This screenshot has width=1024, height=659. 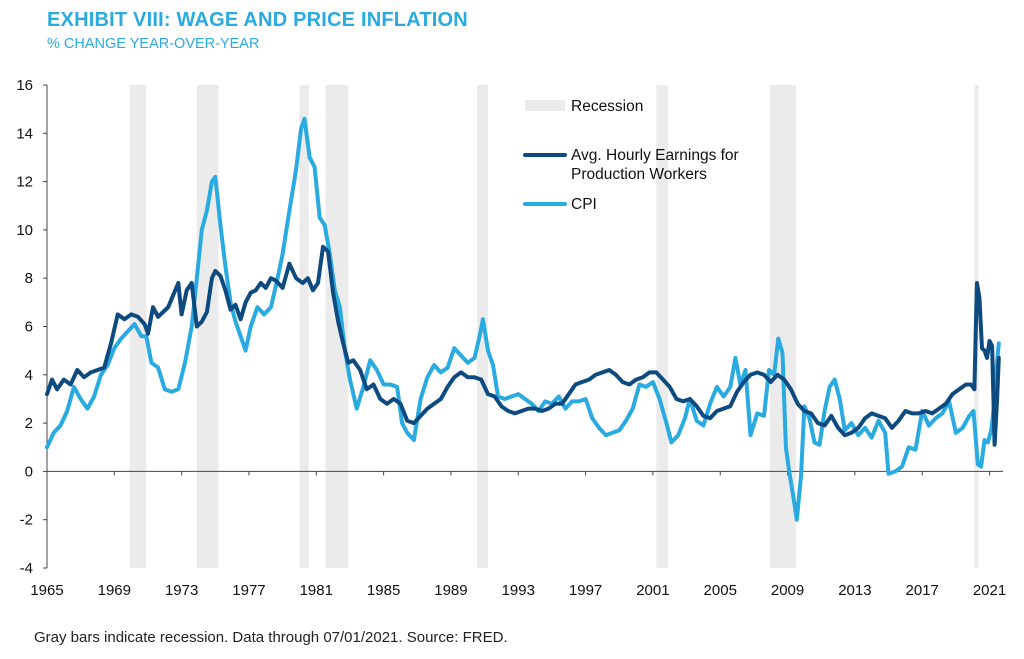 I want to click on chart-subtitle: % CHANGE YEAR-OVER-YEAR, so click(x=153, y=44).